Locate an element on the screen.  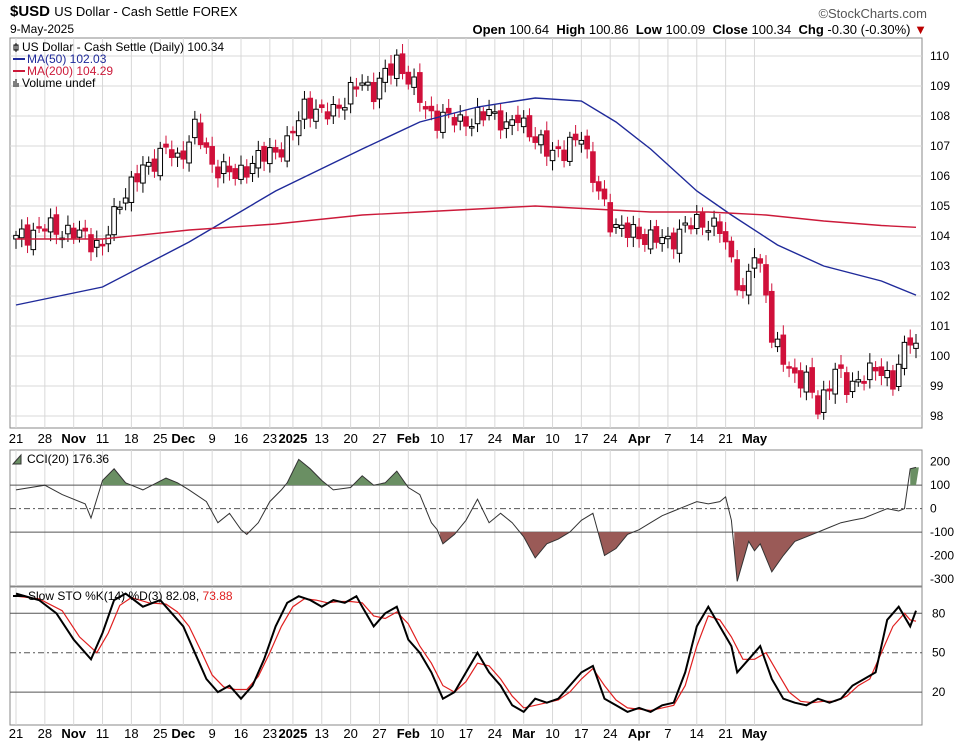
cci-tick-label: 200 is located at coordinates (940, 462).